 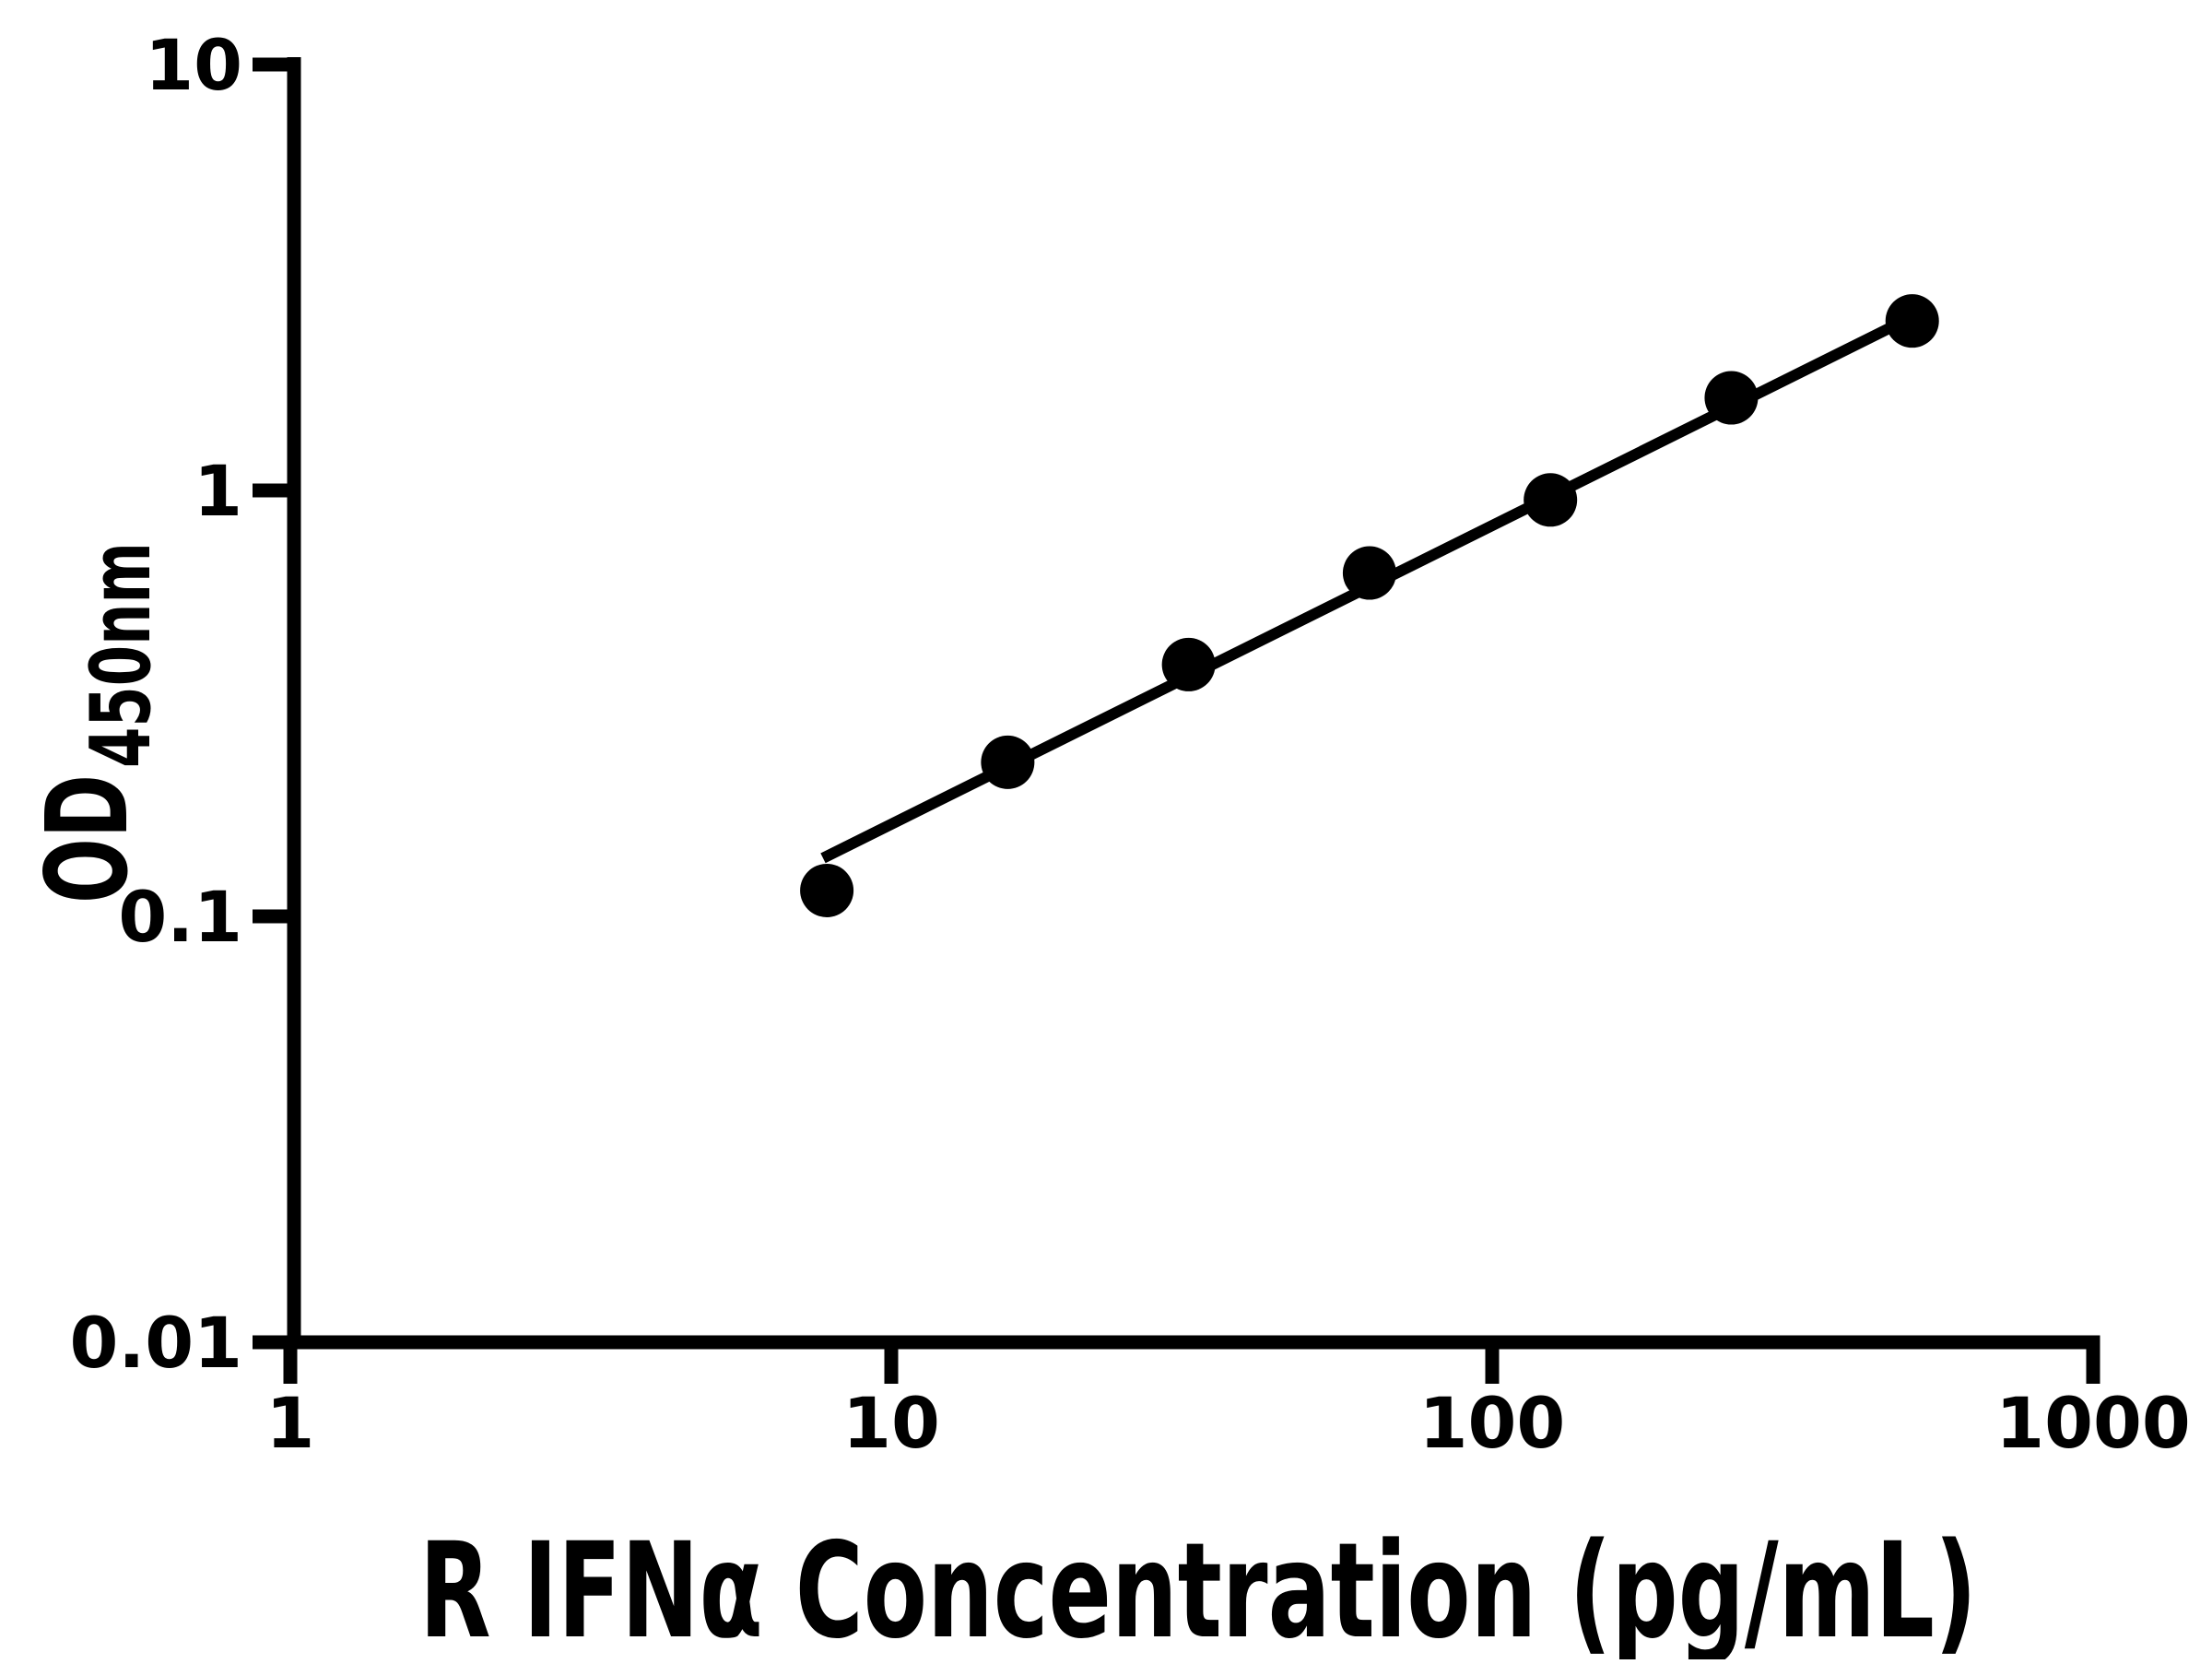 I want to click on x-axis-title: R IFNα Concentration (pg/mL), so click(x=1198, y=1586).